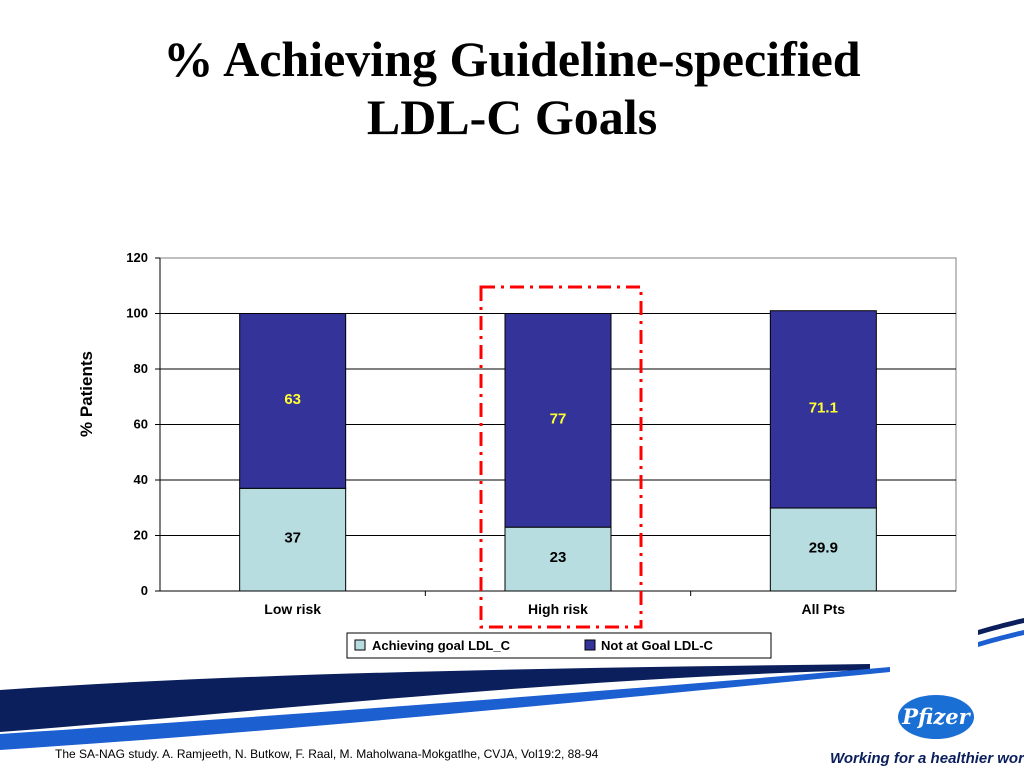  What do you see at coordinates (292, 538) in the screenshot?
I see `data-label: 37` at bounding box center [292, 538].